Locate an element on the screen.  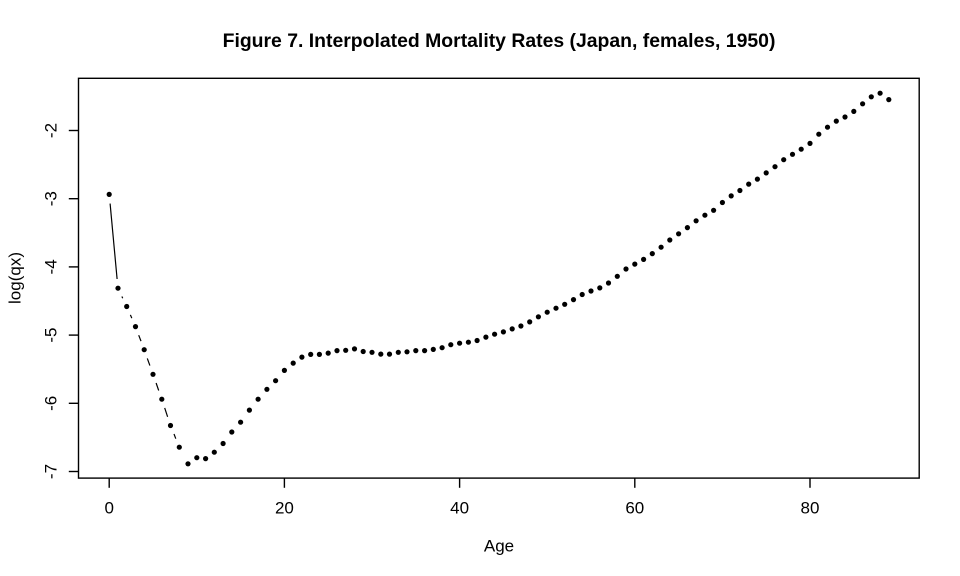
svg-text: -5 is located at coordinates (51, 335).